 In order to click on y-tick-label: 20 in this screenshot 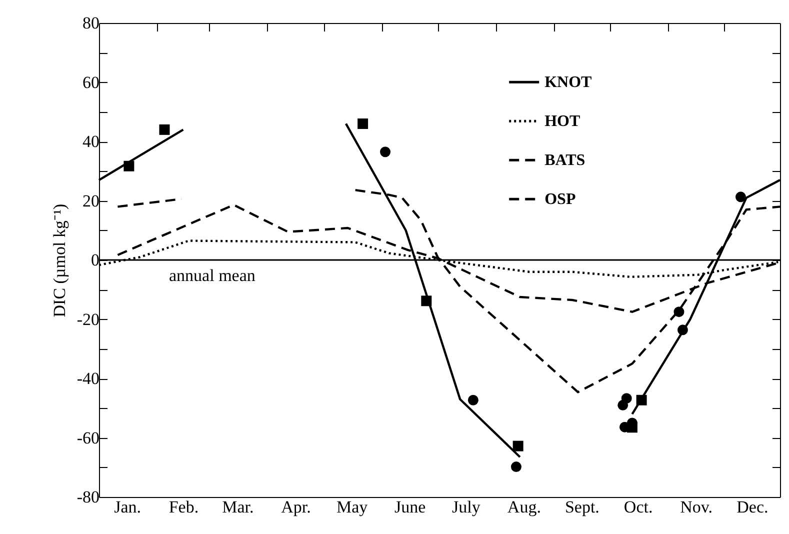, I will do `click(91, 200)`.